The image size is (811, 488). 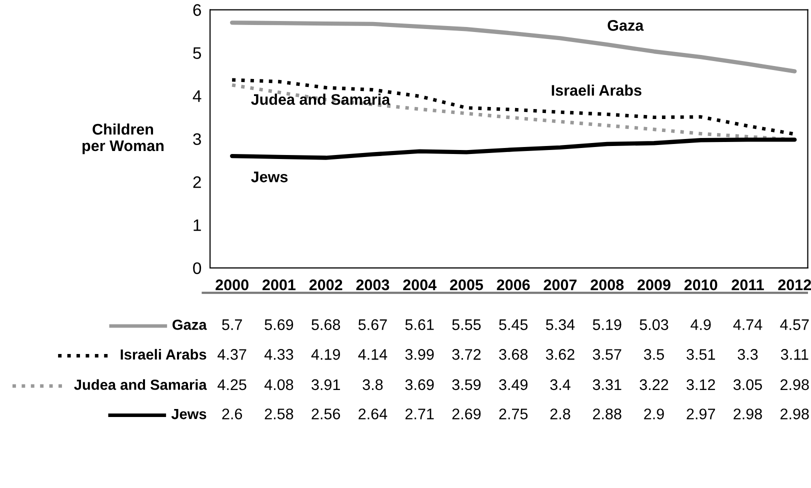 What do you see at coordinates (747, 384) in the screenshot?
I see `data-label: 3.05` at bounding box center [747, 384].